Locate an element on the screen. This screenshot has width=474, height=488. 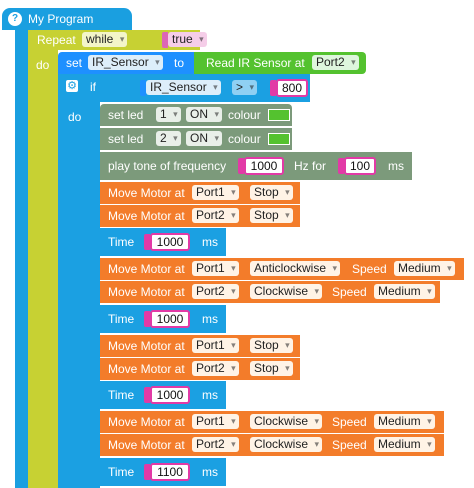
tone-label: play tone of frequency is located at coordinates (167, 166).